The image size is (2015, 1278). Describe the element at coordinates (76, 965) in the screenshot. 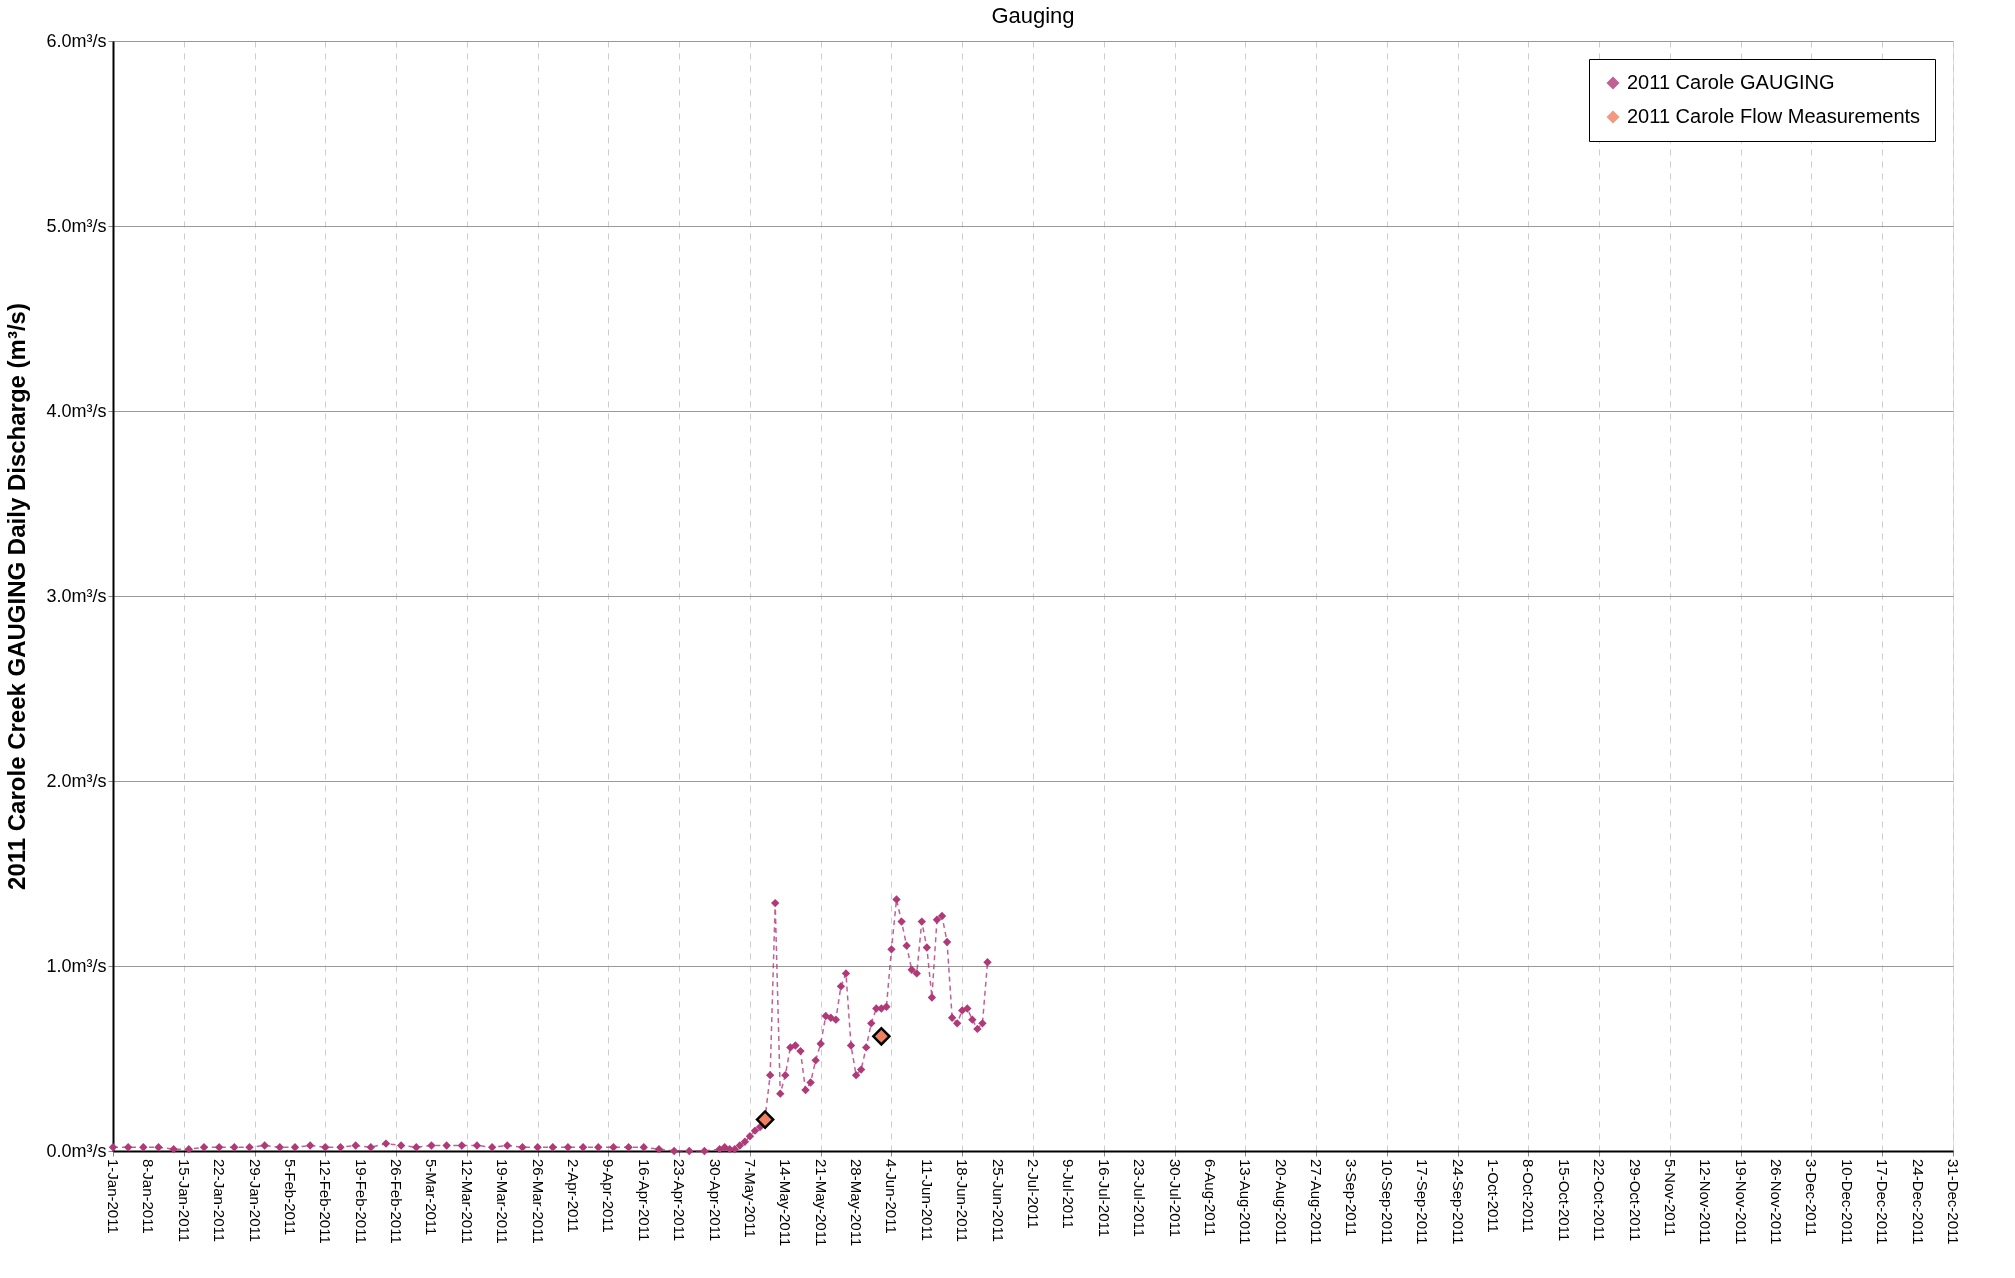

I see `y-tick-label: 1.0m³/s` at that location.